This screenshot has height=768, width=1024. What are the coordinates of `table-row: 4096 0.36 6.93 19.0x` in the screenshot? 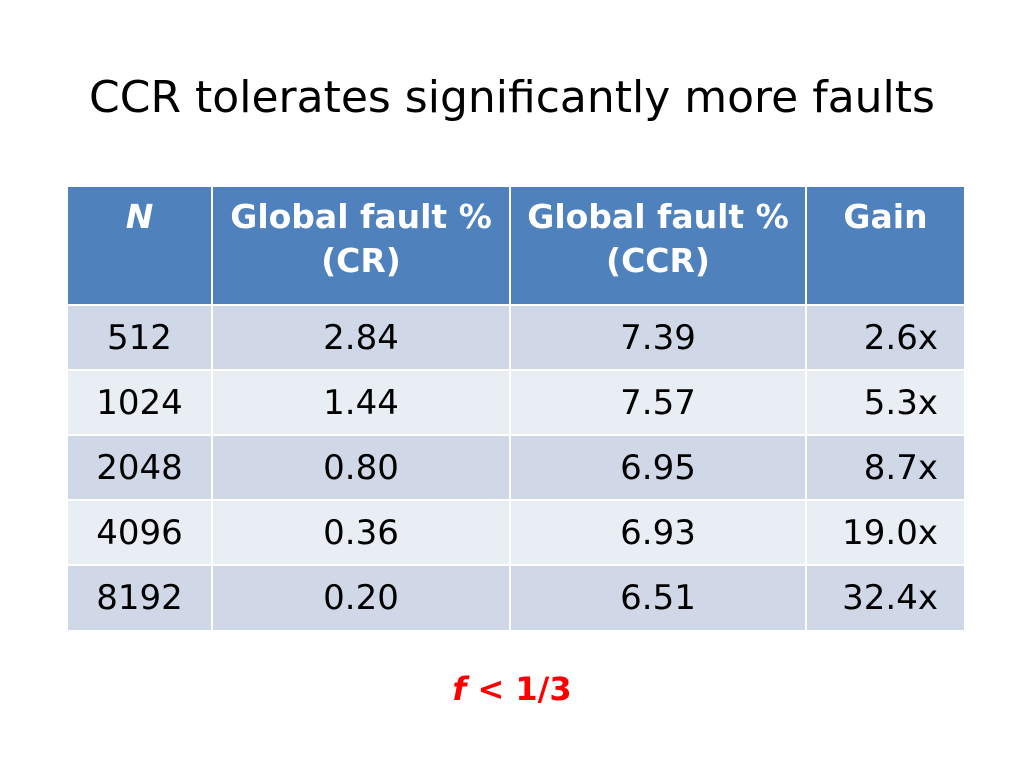 It's located at (516, 532).